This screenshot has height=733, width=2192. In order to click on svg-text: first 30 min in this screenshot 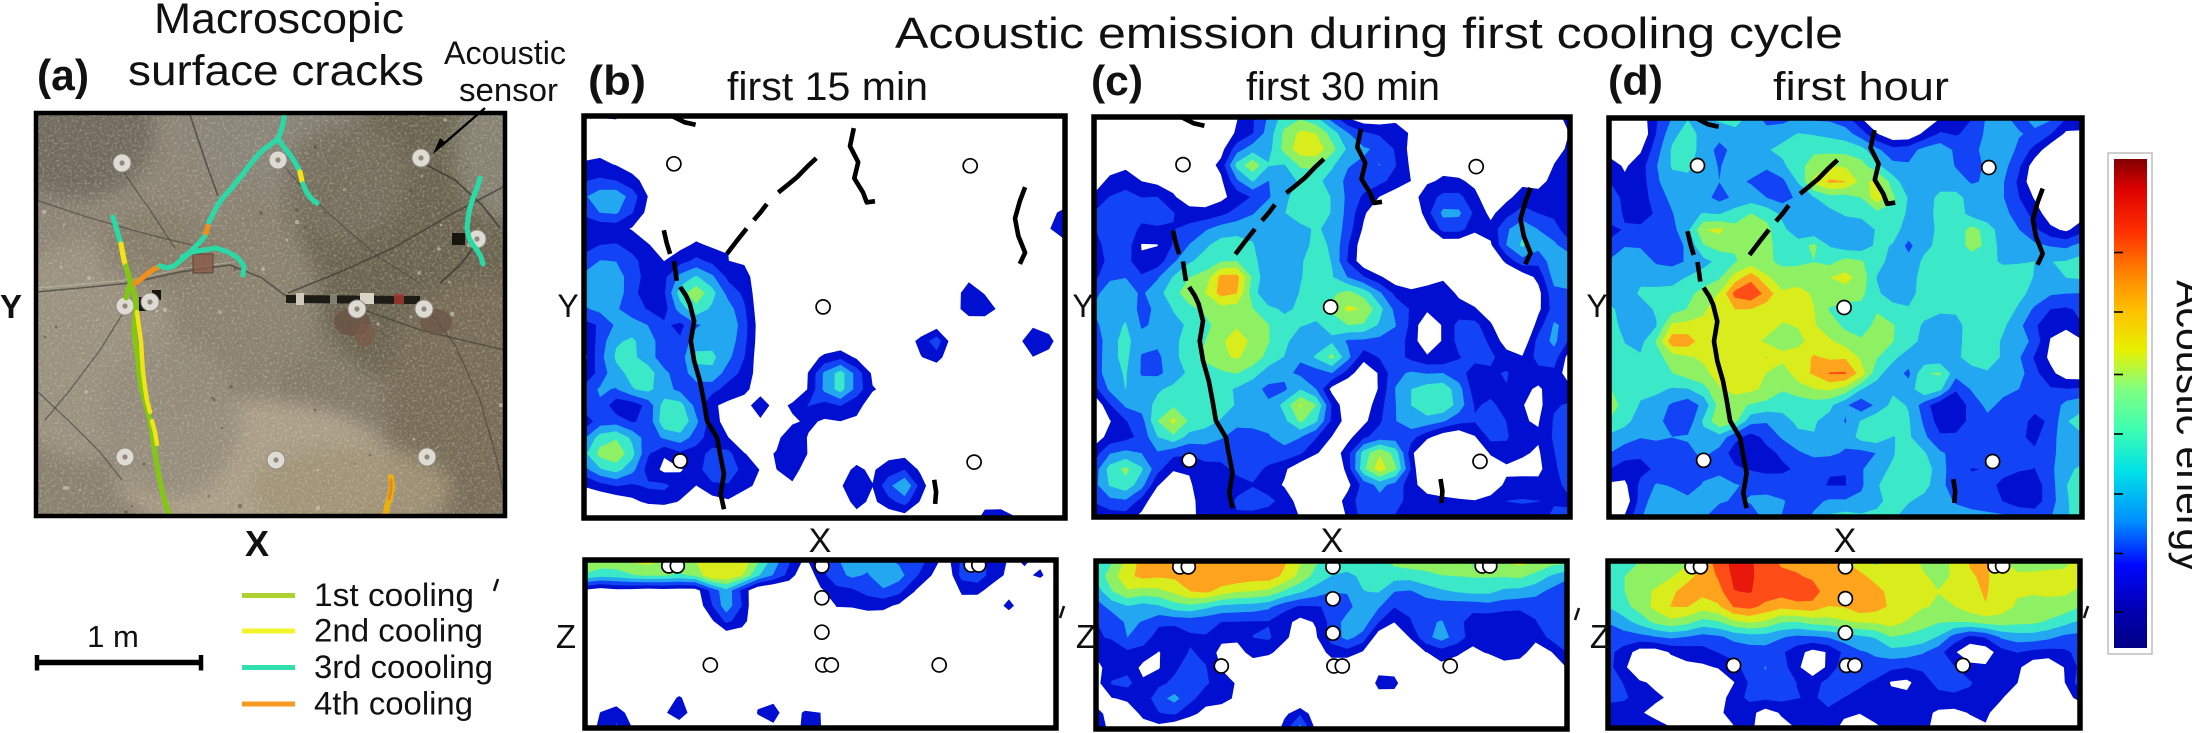, I will do `click(1343, 87)`.